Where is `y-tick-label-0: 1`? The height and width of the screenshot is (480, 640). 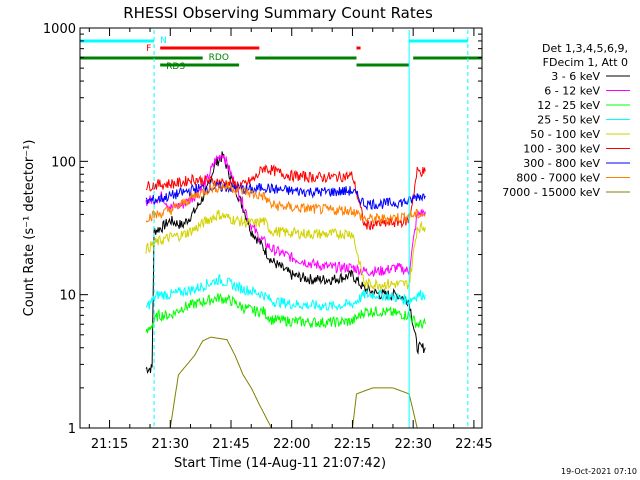 y-tick-label-0: 1 is located at coordinates (72, 429).